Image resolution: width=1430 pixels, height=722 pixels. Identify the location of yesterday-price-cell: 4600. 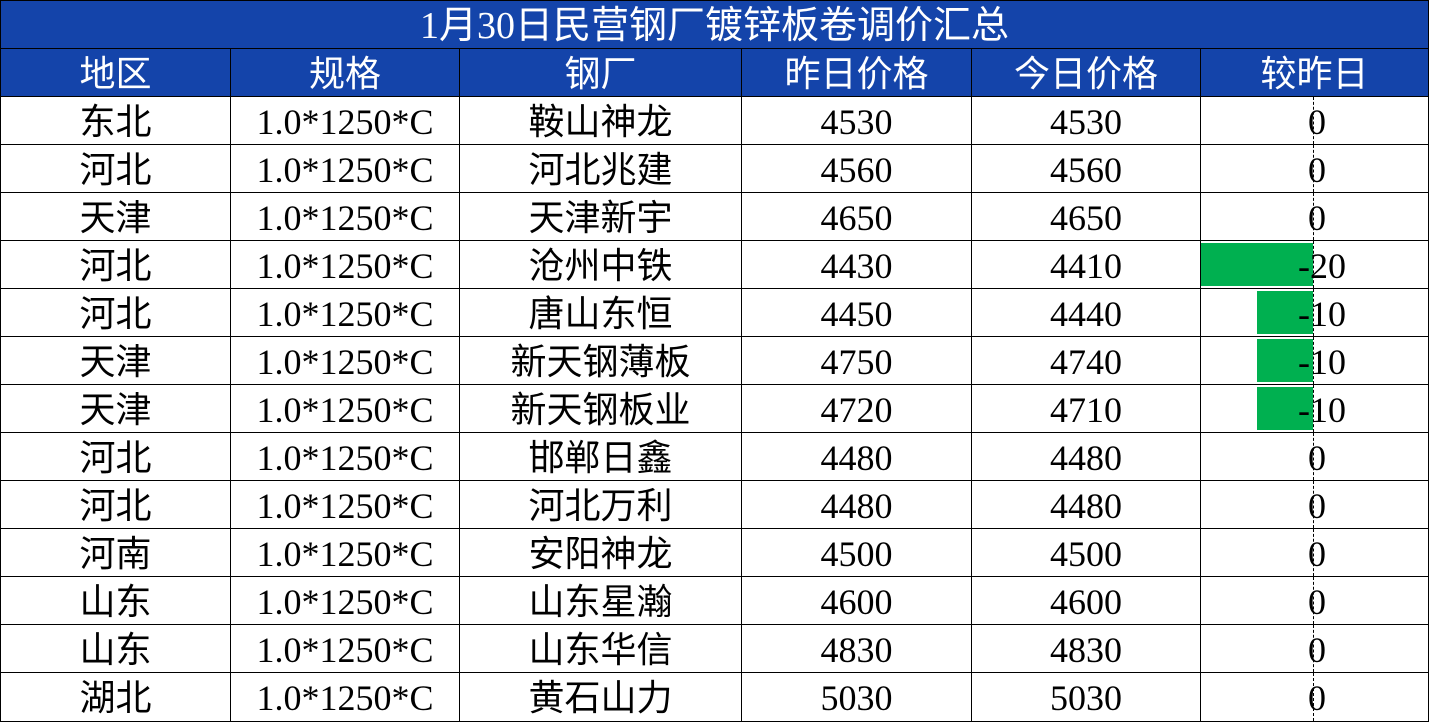
(857, 600).